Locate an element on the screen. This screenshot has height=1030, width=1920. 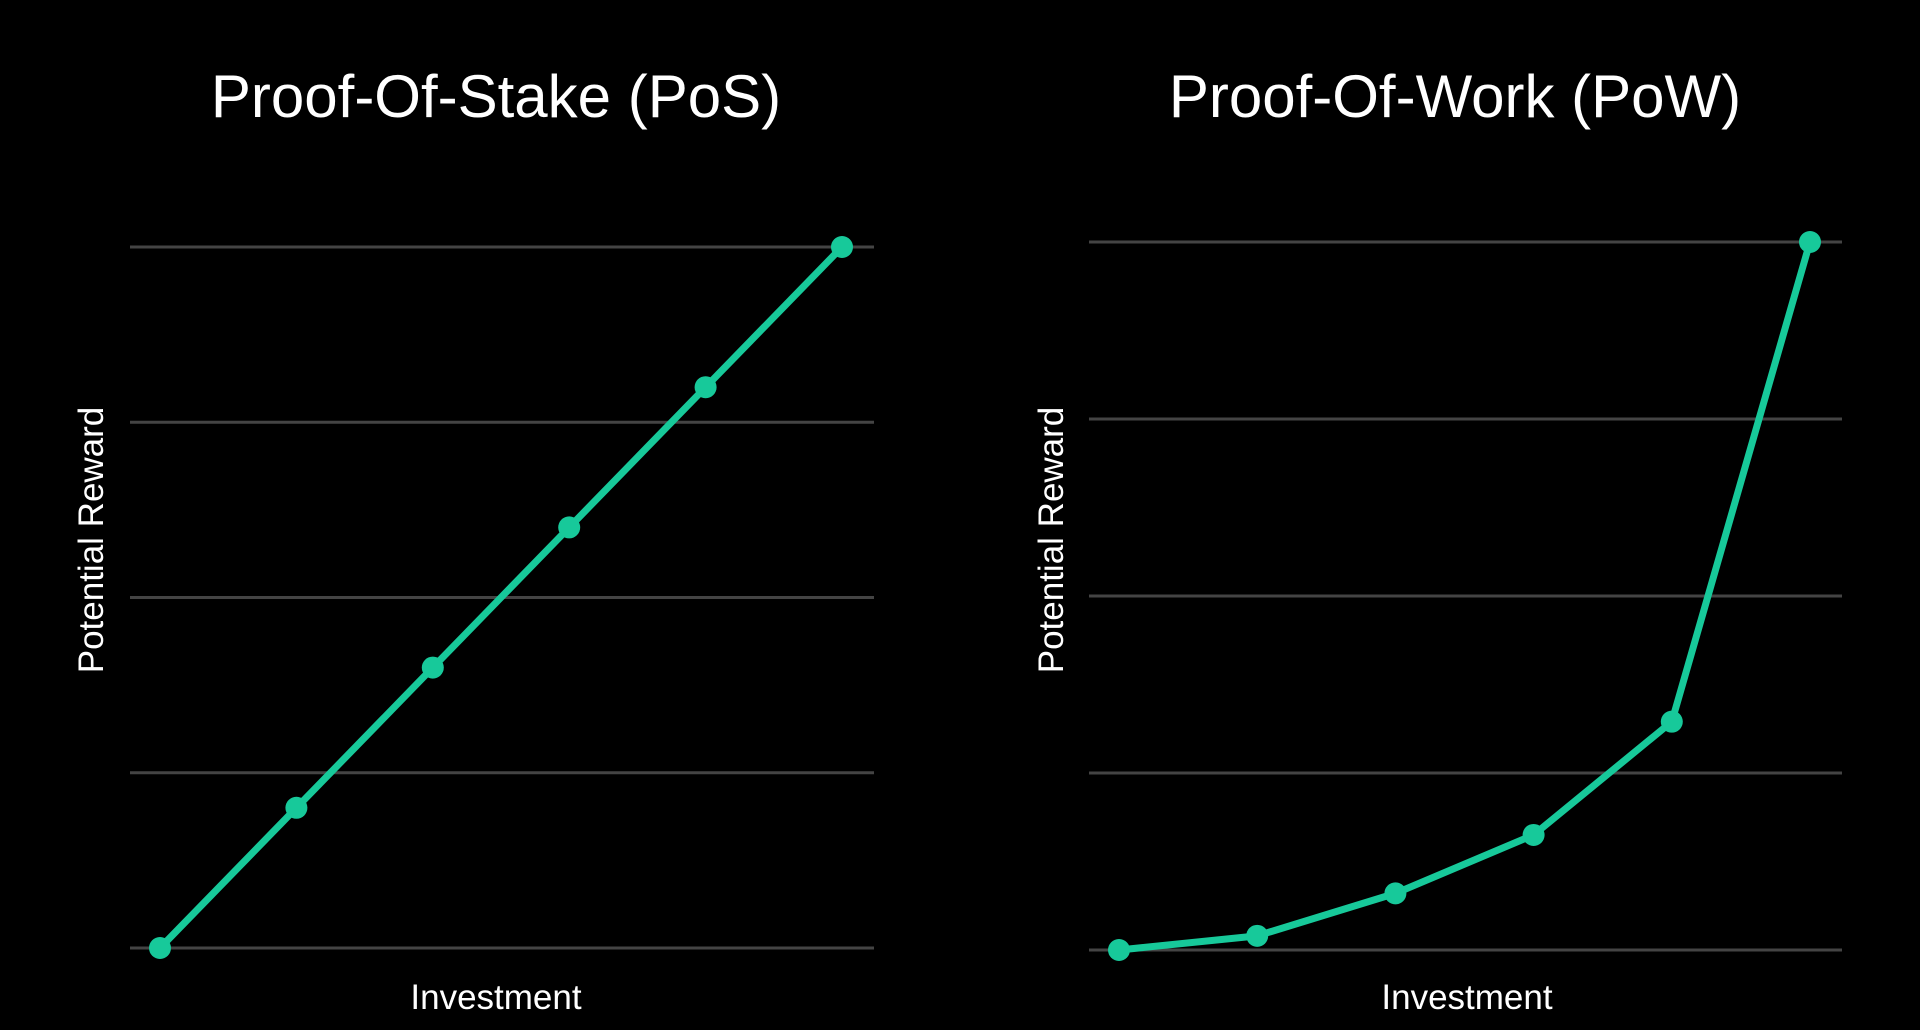
chart-title: Proof-Of-Work (PoW) is located at coordinates (1455, 96).